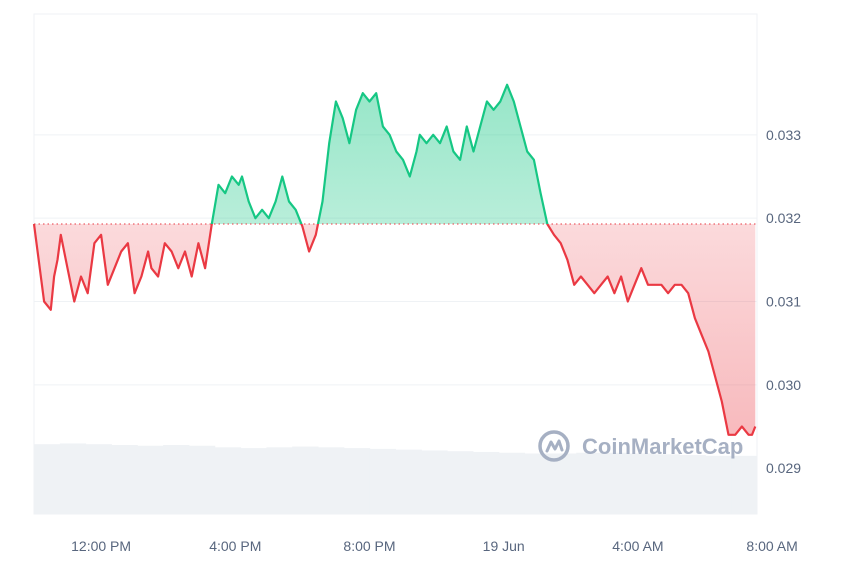  Describe the element at coordinates (771, 546) in the screenshot. I see `x-tick-label: 8:00 AM` at that location.